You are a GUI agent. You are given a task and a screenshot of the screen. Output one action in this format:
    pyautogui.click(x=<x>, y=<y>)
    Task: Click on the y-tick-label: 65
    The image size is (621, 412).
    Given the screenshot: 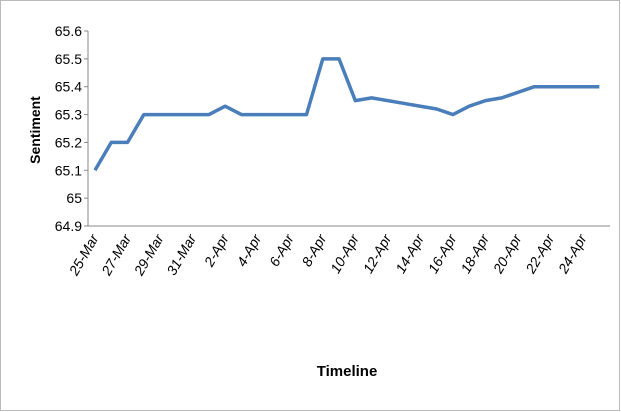 What is the action you would take?
    pyautogui.click(x=74, y=198)
    